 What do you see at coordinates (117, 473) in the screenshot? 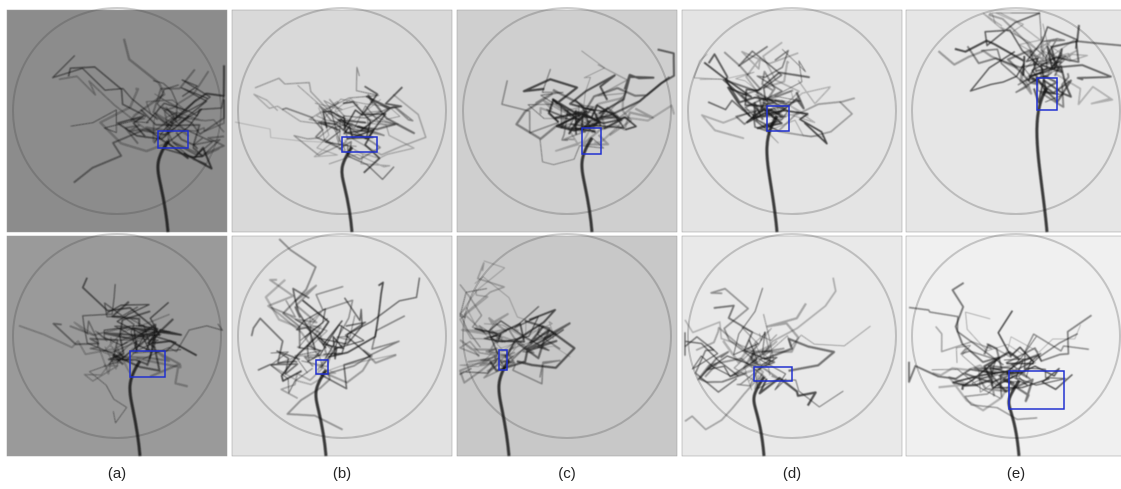
I see `panel-label: (a)` at bounding box center [117, 473].